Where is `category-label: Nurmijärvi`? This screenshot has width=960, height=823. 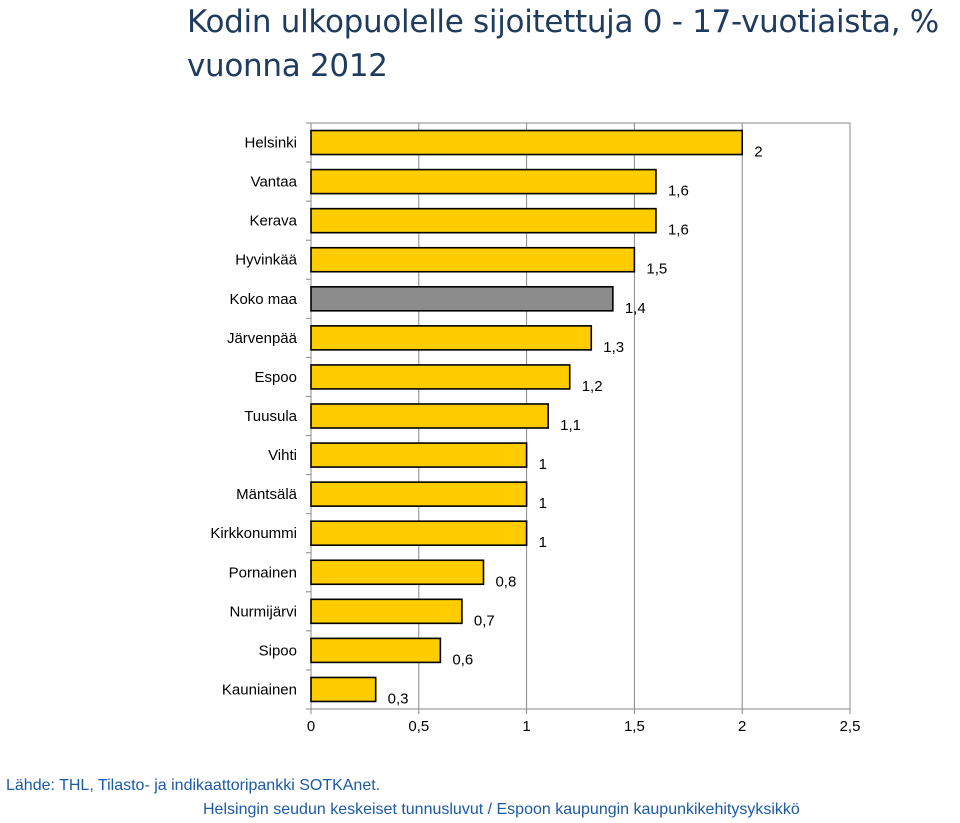 category-label: Nurmijärvi is located at coordinates (264, 611).